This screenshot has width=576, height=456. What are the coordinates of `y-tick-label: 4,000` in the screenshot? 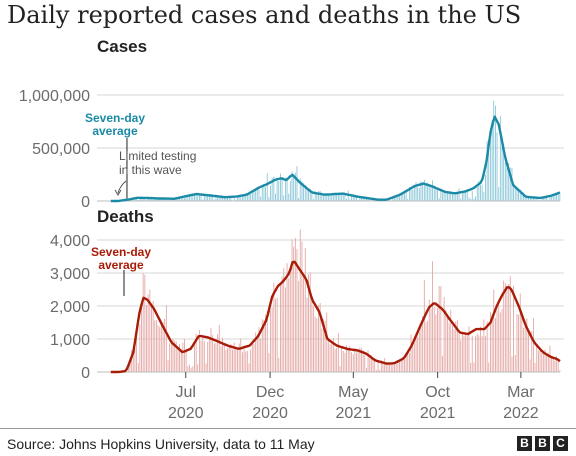 It's located at (70, 241).